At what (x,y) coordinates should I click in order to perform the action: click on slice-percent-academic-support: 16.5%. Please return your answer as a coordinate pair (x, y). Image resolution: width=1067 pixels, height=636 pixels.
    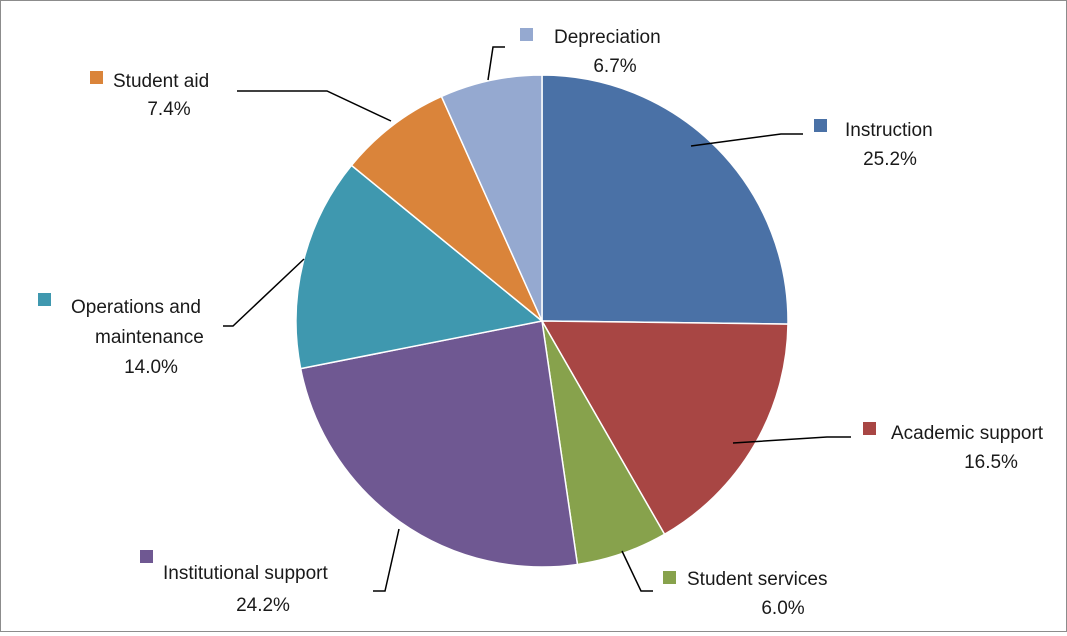
    Looking at the image, I should click on (991, 462).